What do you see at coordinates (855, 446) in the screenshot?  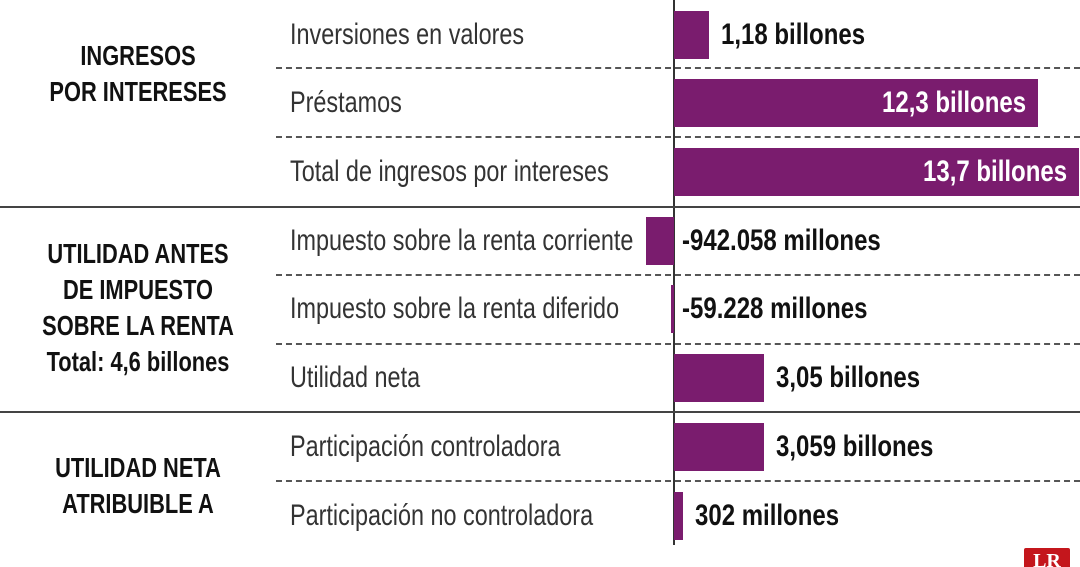 I see `value-label: 3,059 billones` at bounding box center [855, 446].